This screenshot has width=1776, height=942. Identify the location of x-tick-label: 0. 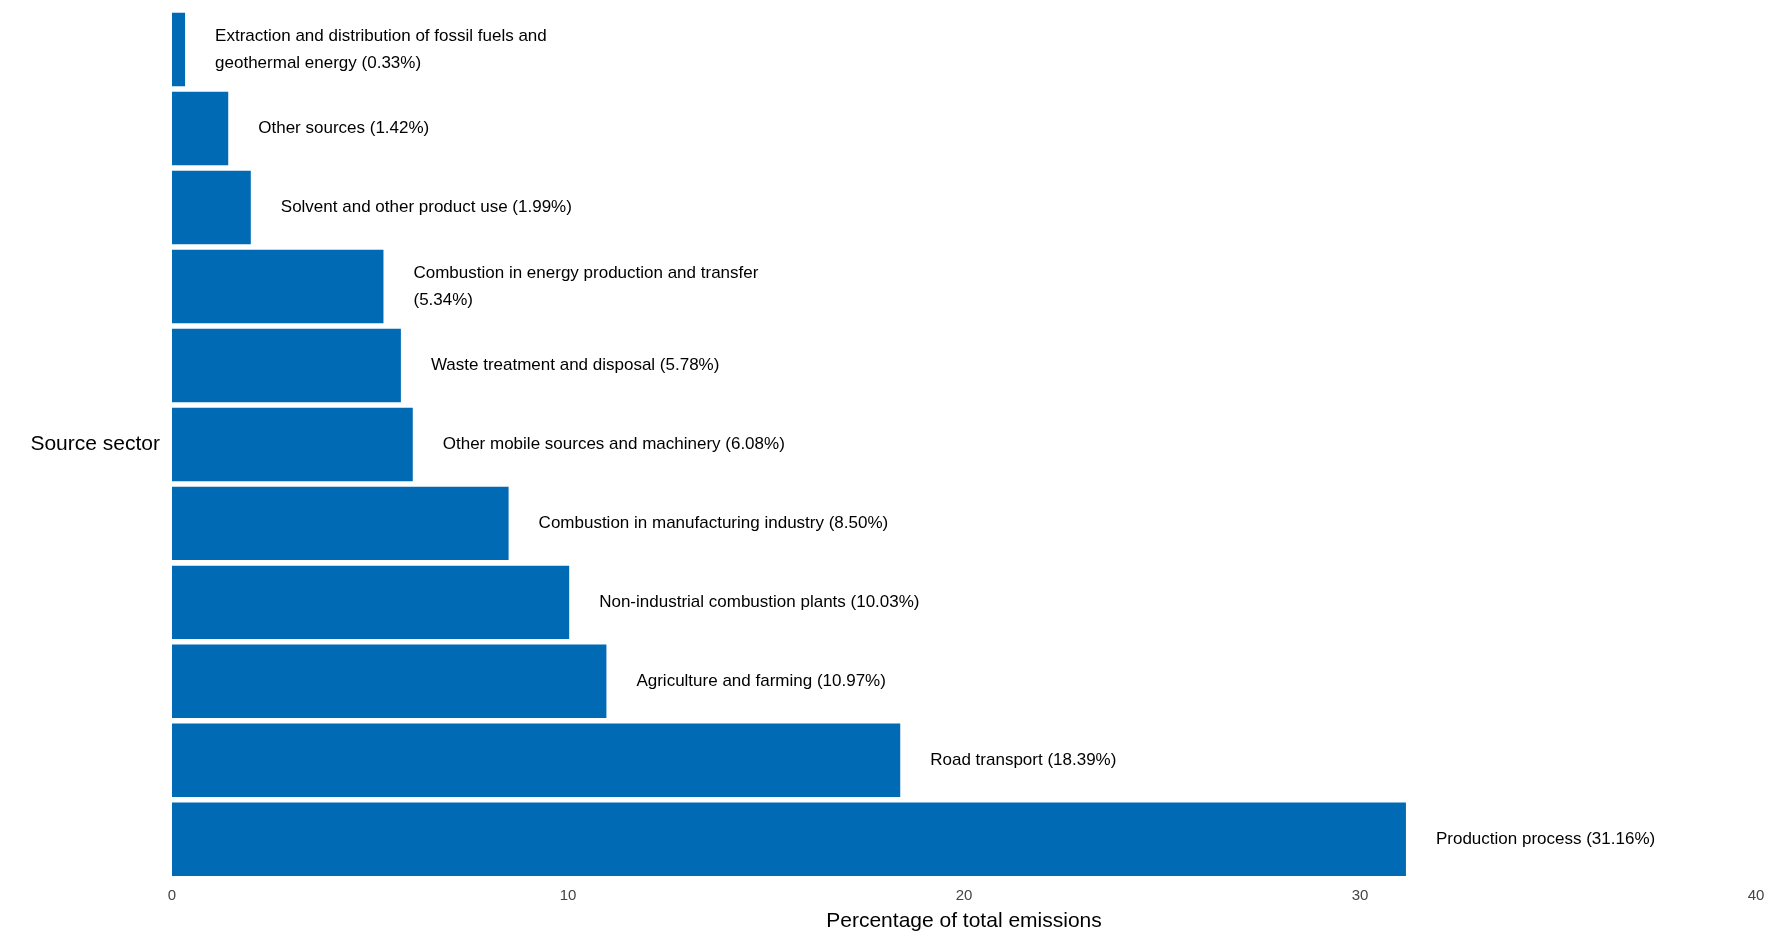
(172, 894).